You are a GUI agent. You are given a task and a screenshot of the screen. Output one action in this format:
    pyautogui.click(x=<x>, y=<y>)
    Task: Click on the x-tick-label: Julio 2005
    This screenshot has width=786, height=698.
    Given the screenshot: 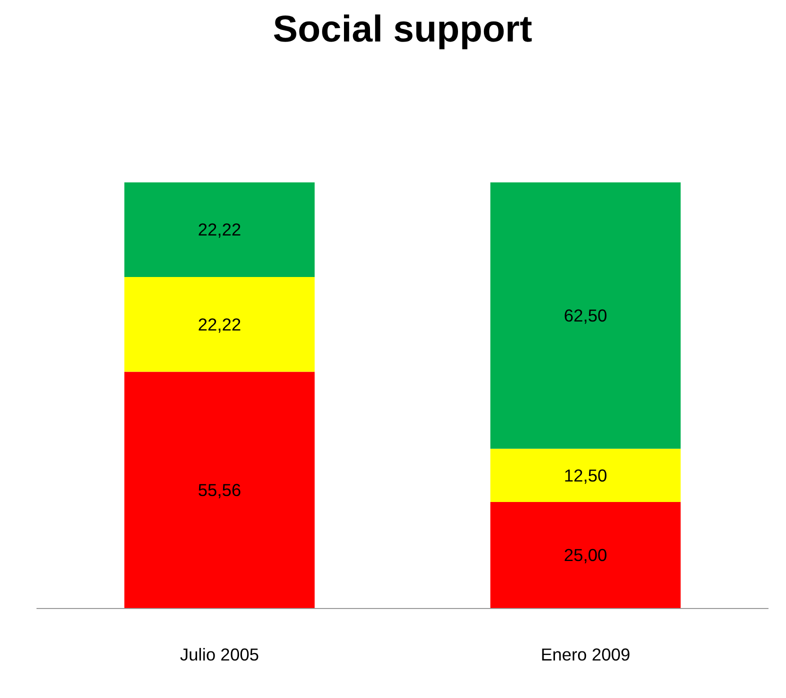 What is the action you would take?
    pyautogui.click(x=220, y=654)
    